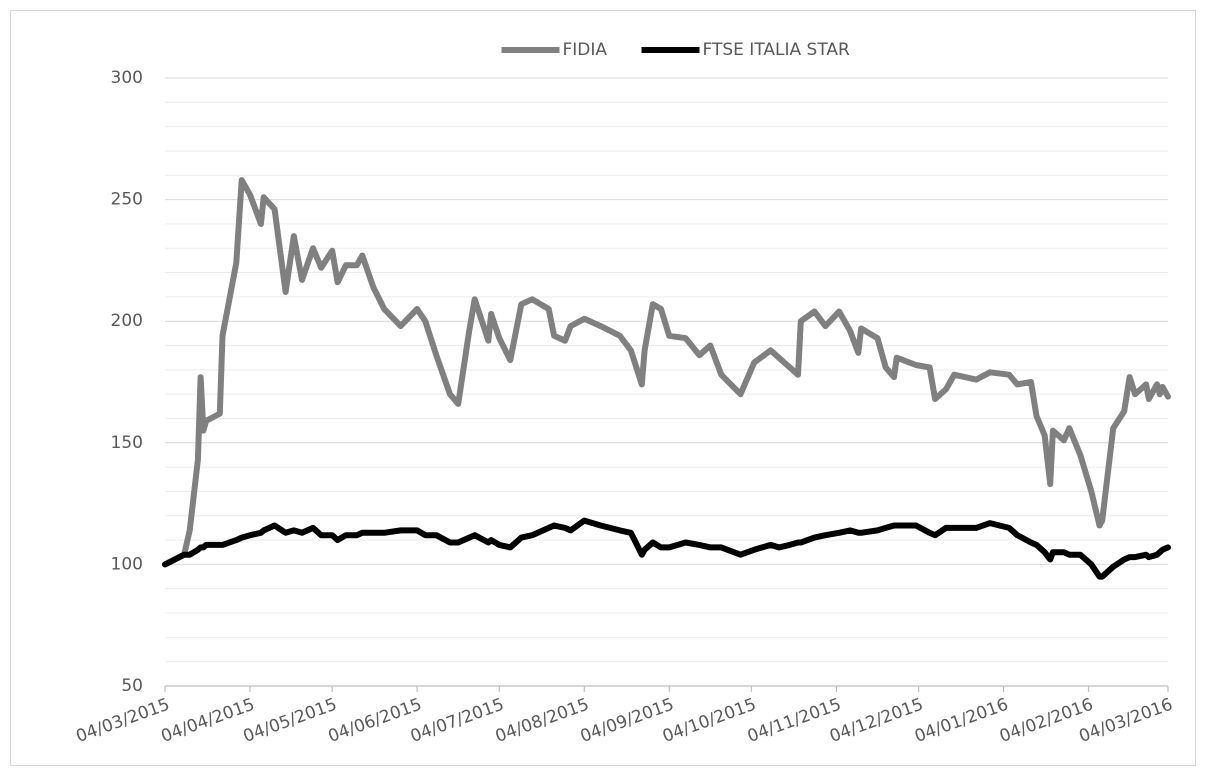 The height and width of the screenshot is (776, 1206). What do you see at coordinates (127, 321) in the screenshot?
I see `y-tick-label: 200` at bounding box center [127, 321].